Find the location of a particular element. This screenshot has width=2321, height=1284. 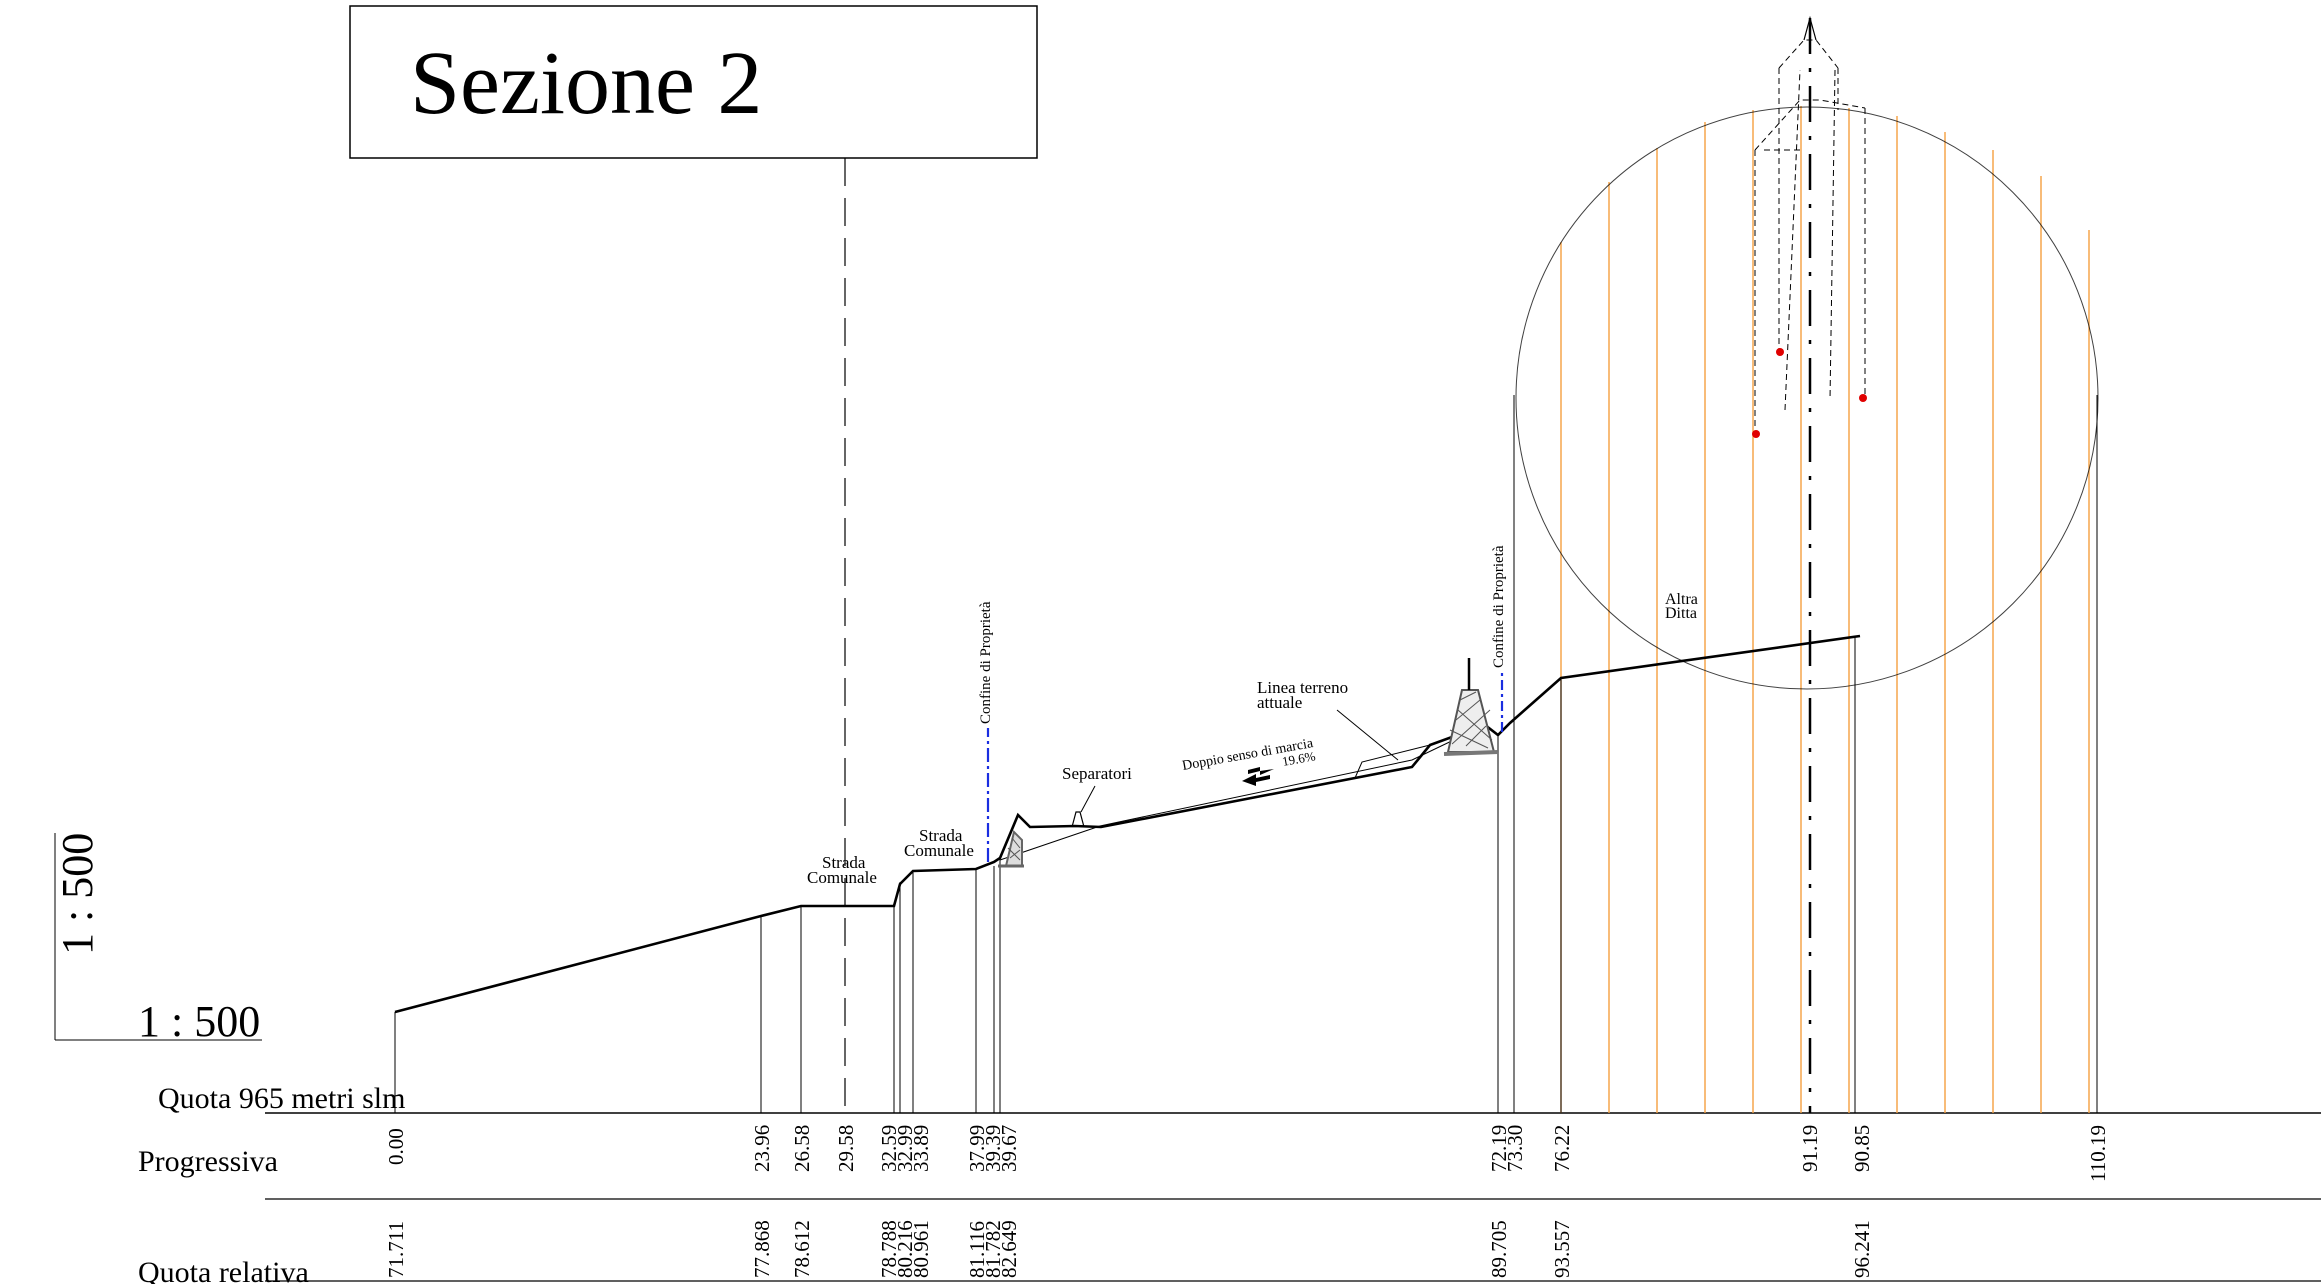

title-block: Sezione 2 is located at coordinates (693, 82).